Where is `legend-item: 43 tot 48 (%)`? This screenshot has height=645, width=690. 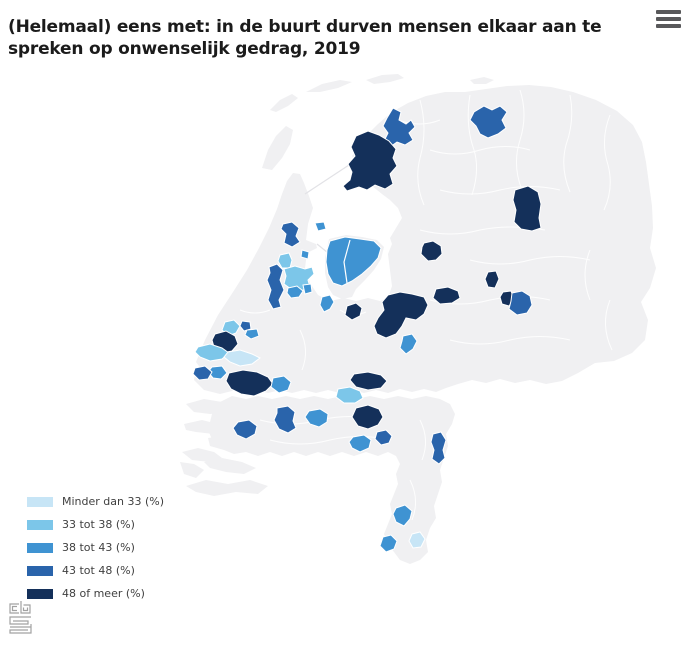
legend-item: 43 tot 48 (%) is located at coordinates (95, 570).